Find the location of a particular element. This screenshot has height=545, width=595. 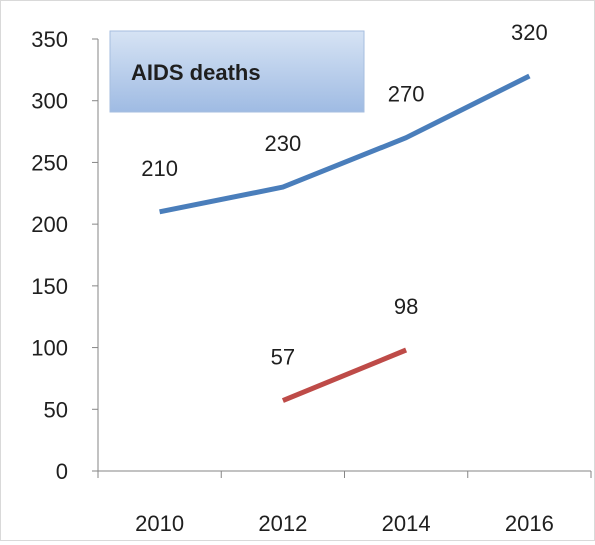

data-label: 270 is located at coordinates (406, 94).